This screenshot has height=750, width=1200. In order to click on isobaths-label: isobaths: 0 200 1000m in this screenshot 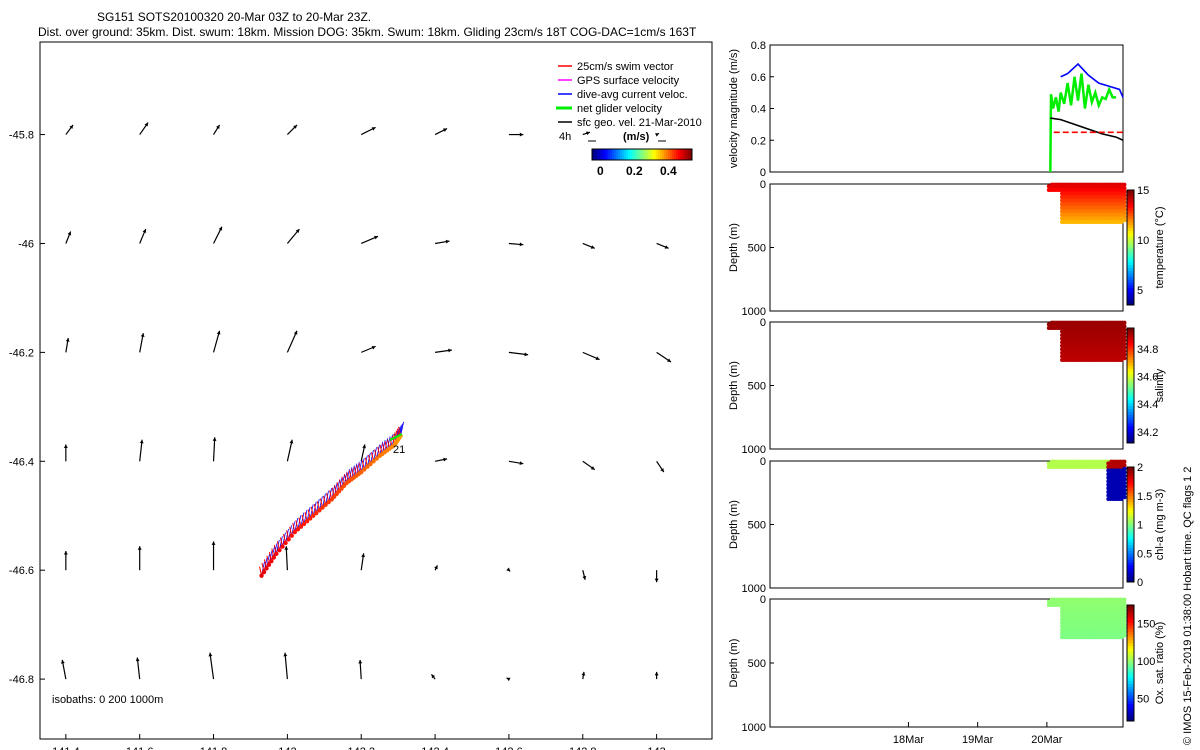, I will do `click(107, 700)`.